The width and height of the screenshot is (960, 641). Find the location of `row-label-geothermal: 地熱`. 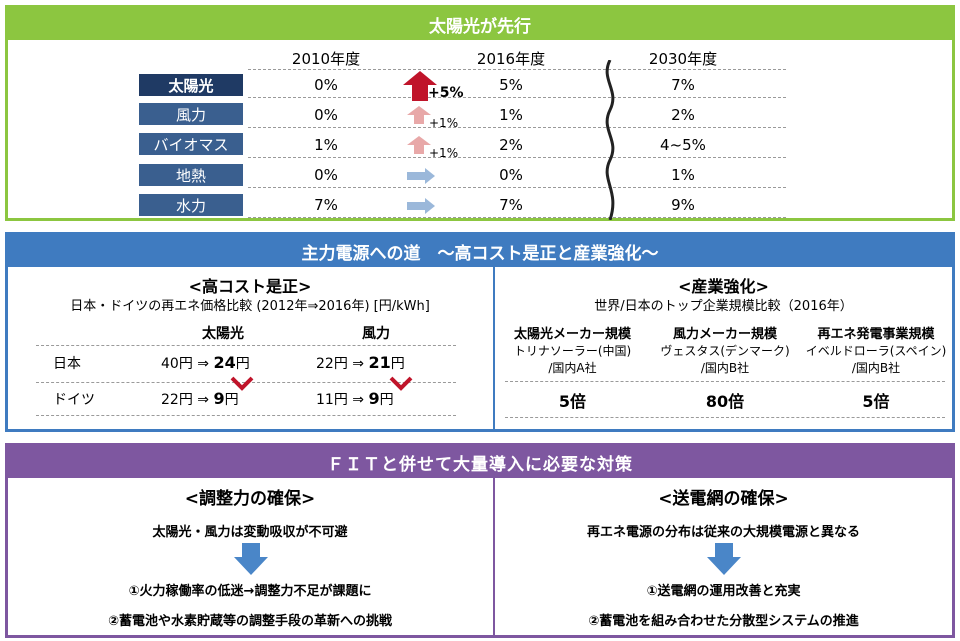

row-label-geothermal: 地熱 is located at coordinates (191, 175).